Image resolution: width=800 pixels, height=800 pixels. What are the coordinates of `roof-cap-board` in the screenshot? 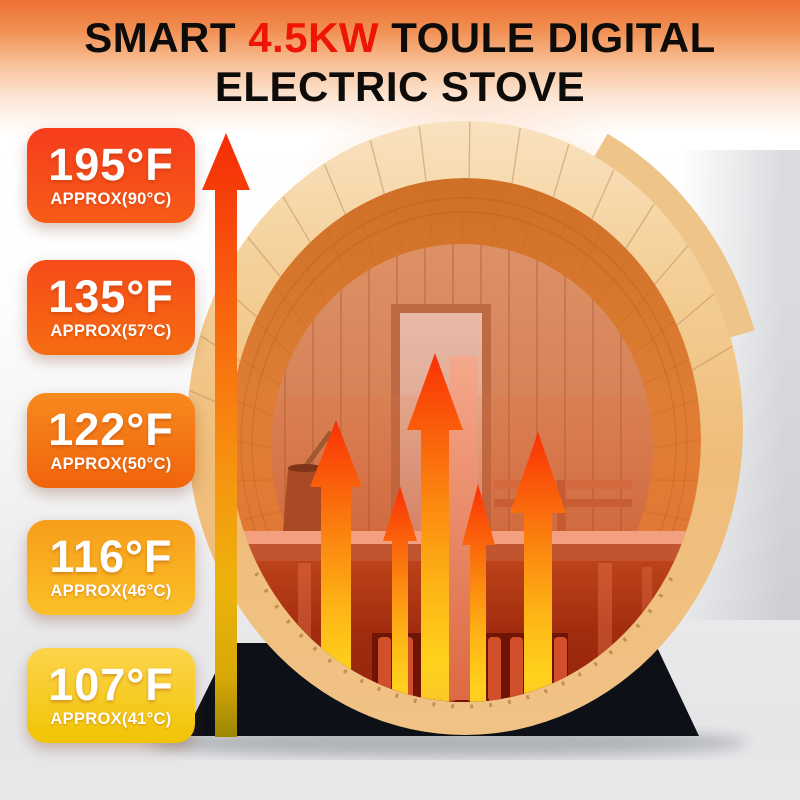 It's located at (674, 235).